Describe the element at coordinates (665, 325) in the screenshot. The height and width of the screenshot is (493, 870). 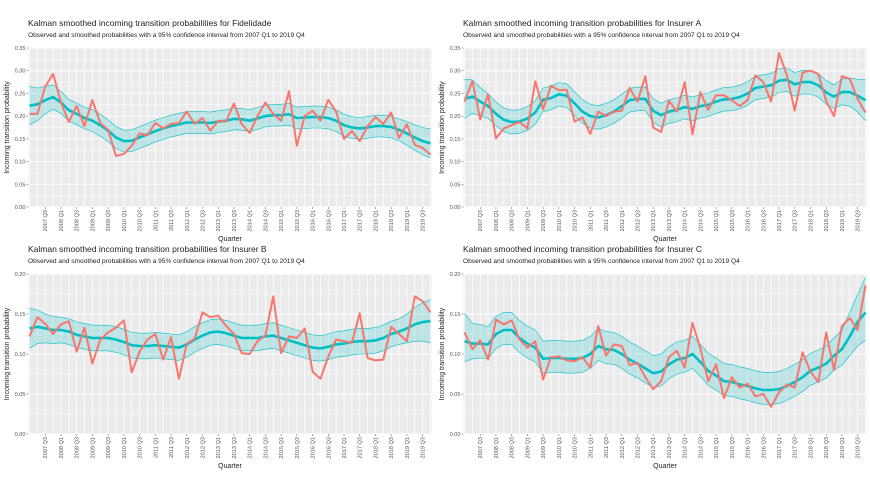
I see `ci-upper-line` at that location.